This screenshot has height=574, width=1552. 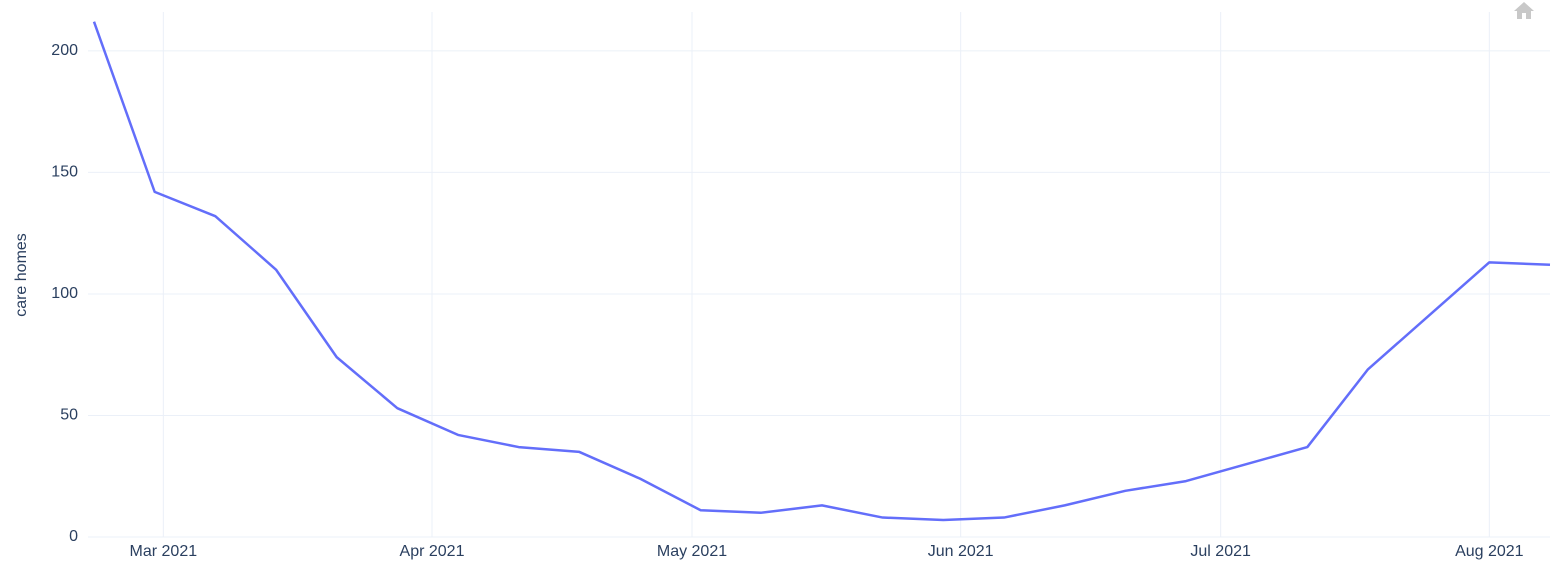 I want to click on y-tick-label: 200, so click(x=64, y=50).